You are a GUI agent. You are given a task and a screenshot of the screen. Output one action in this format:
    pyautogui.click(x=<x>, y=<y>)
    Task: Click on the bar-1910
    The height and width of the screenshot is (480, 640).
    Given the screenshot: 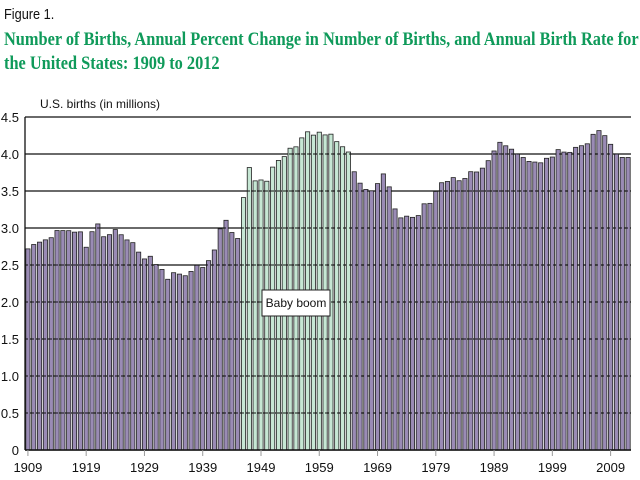 What is the action you would take?
    pyautogui.click(x=34, y=347)
    